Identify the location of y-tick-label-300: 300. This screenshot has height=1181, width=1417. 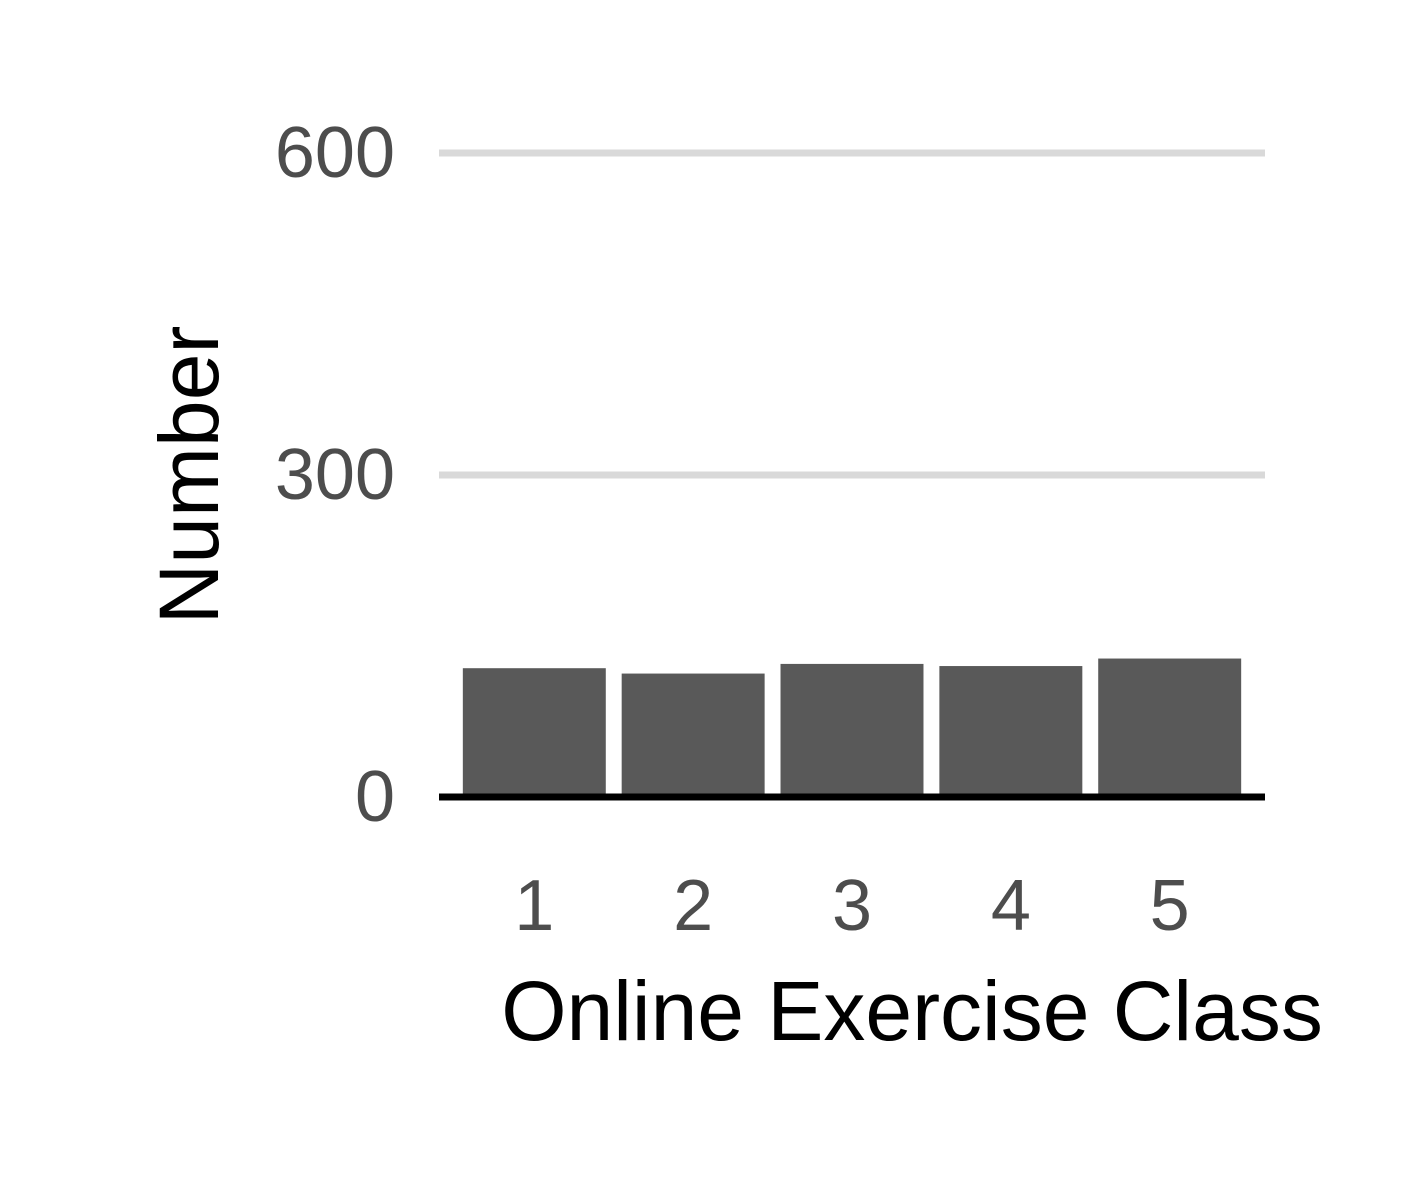
(335, 475).